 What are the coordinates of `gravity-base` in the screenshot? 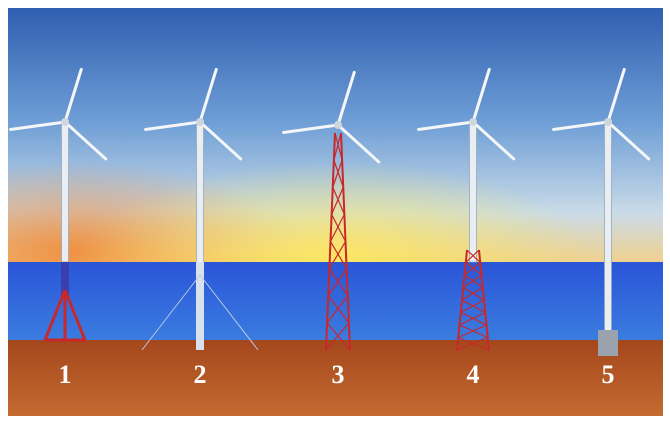 It's located at (608, 343).